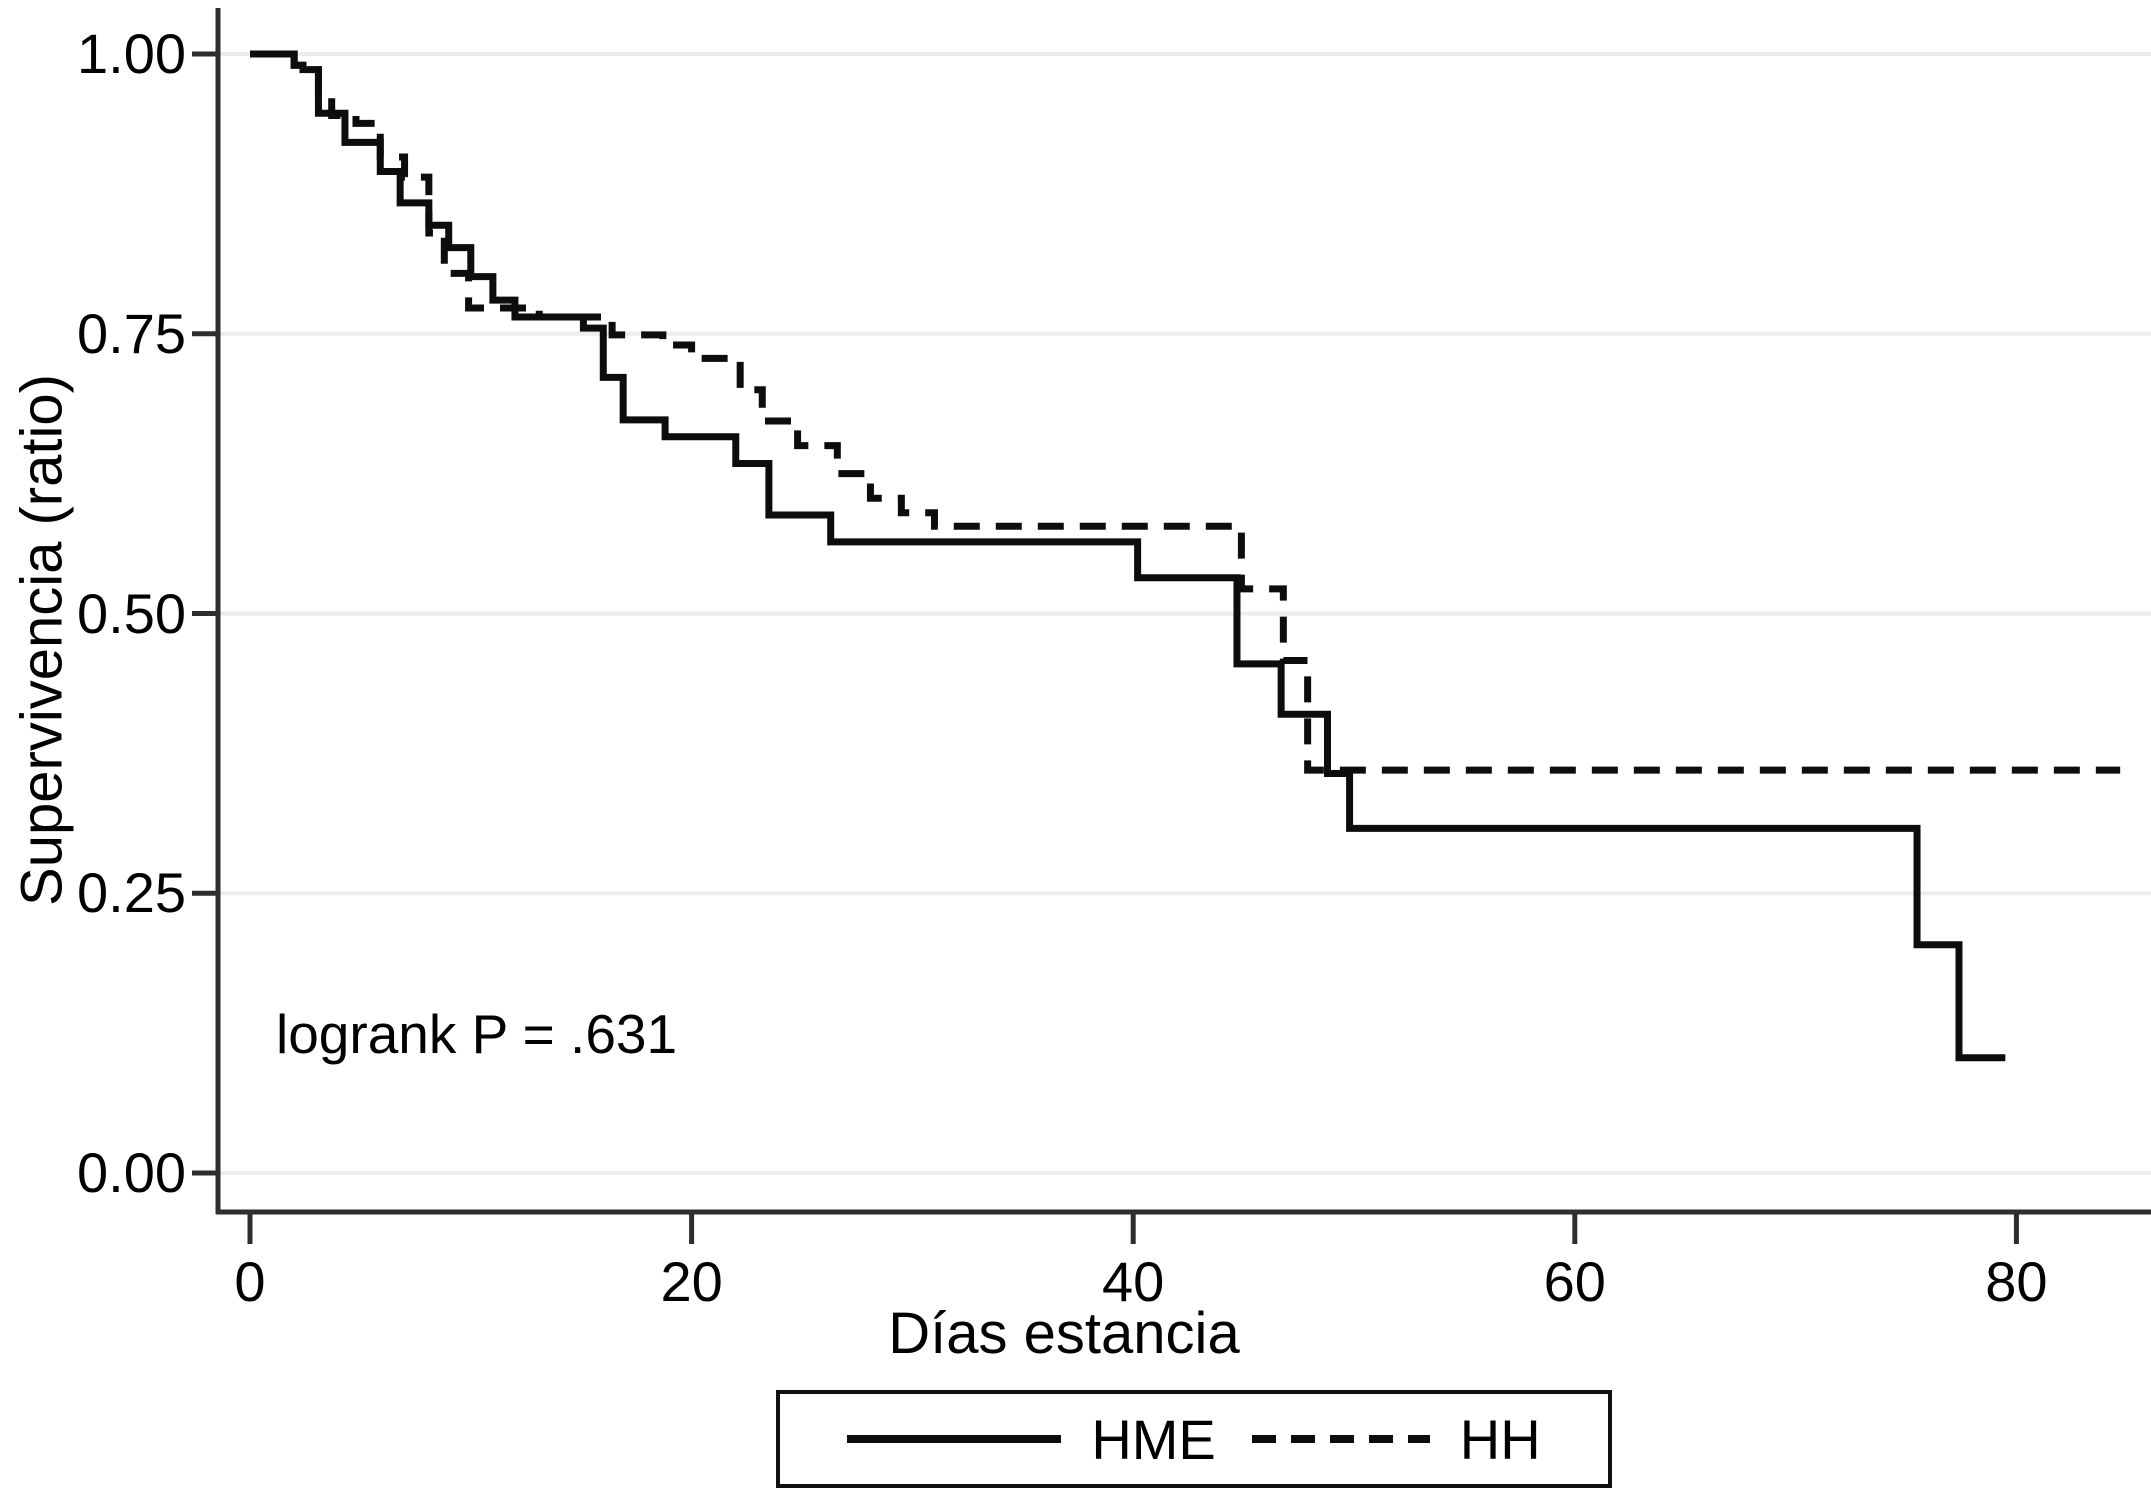  I want to click on y-tick-label: 0.00, so click(131, 1172).